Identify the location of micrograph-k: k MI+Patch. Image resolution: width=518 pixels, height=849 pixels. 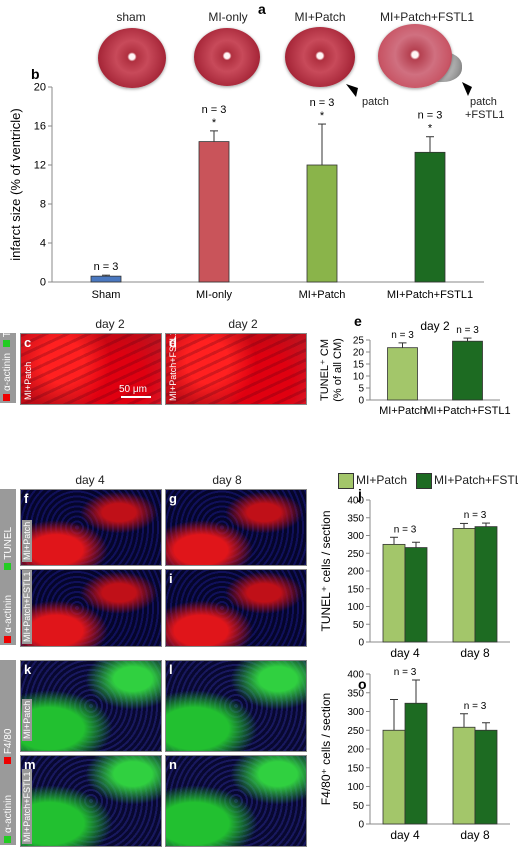
(91, 706).